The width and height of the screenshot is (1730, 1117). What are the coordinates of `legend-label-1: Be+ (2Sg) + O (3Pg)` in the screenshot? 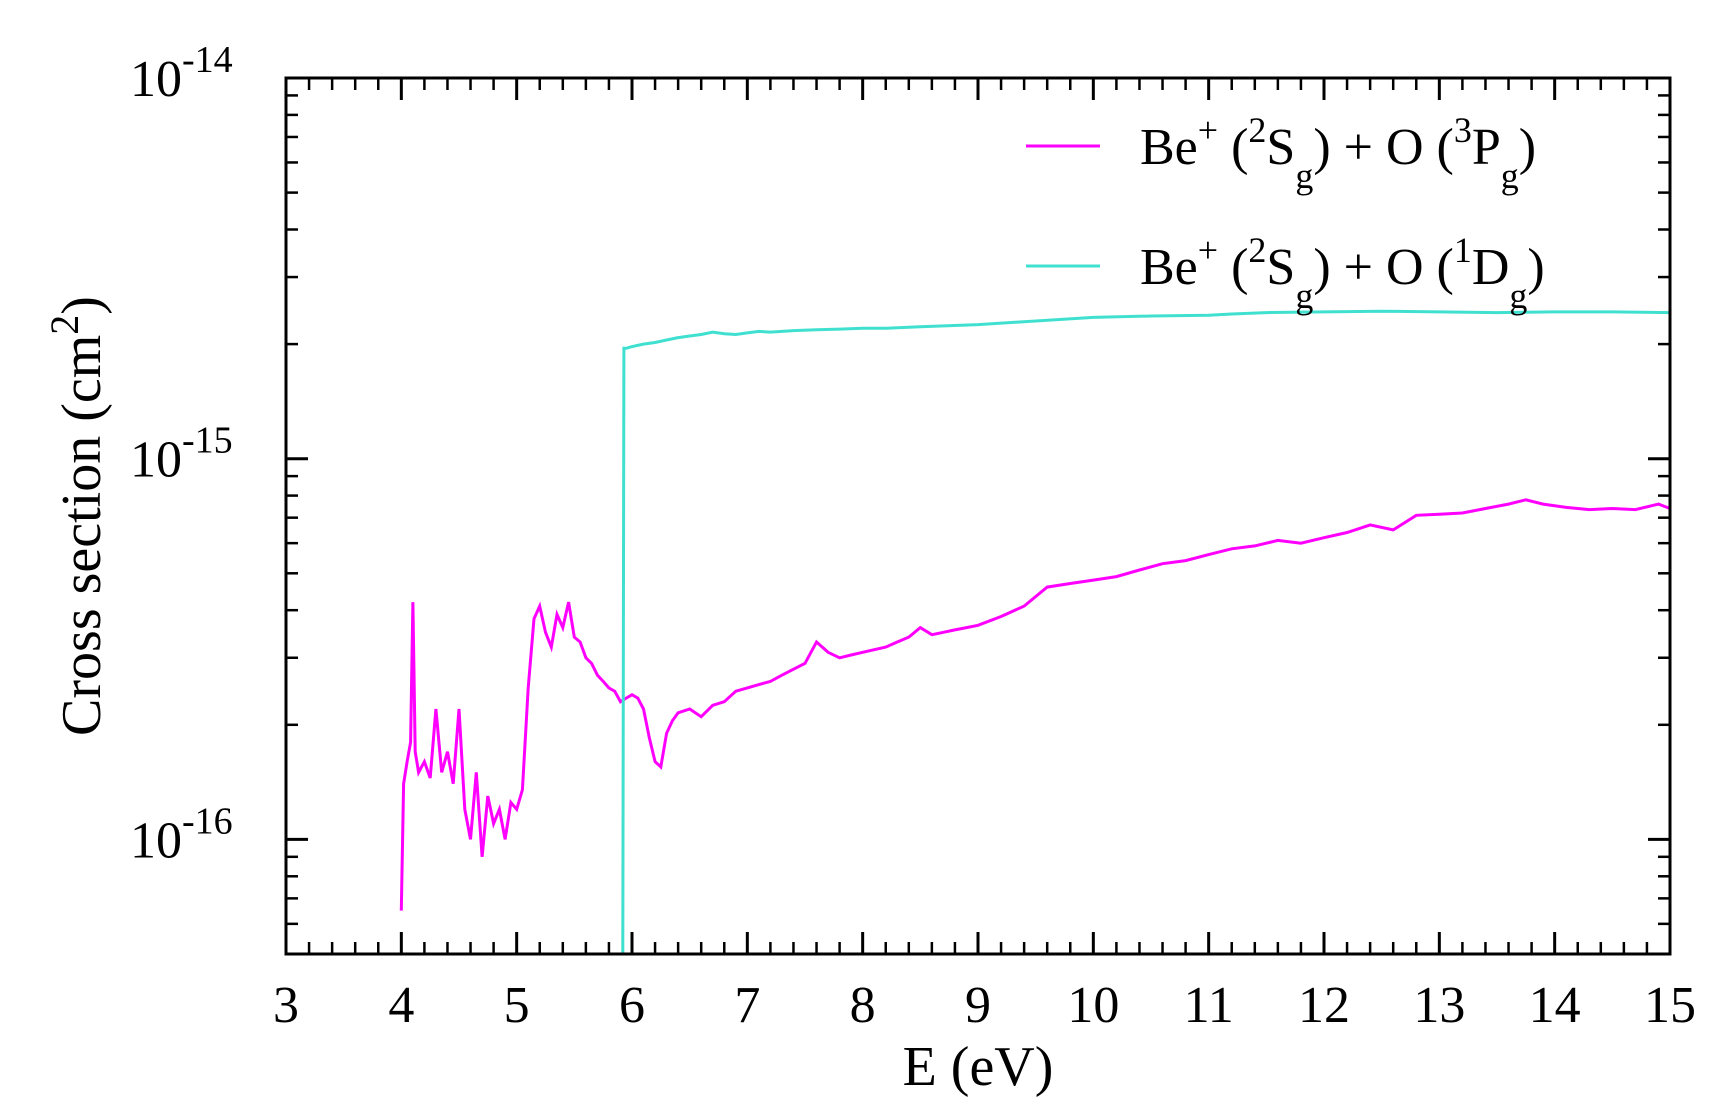 It's located at (1338, 153).